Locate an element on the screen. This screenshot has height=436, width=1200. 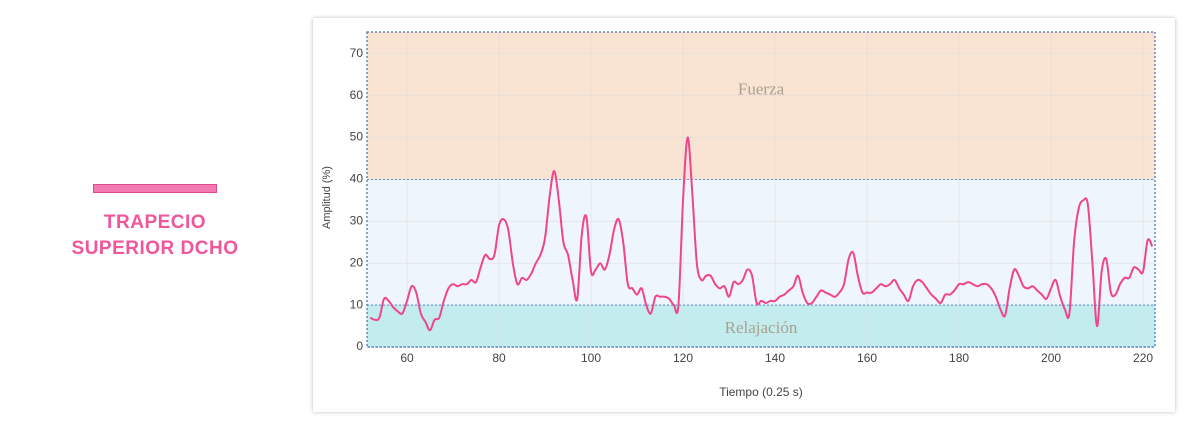
x-tick-label: 180 is located at coordinates (959, 358).